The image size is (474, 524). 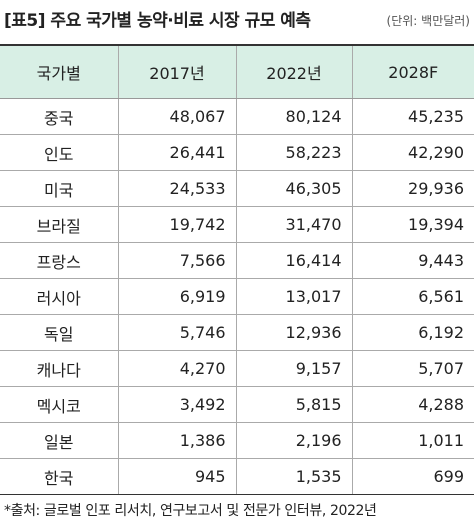 What do you see at coordinates (59, 440) in the screenshot?
I see `country-cell: 일본` at bounding box center [59, 440].